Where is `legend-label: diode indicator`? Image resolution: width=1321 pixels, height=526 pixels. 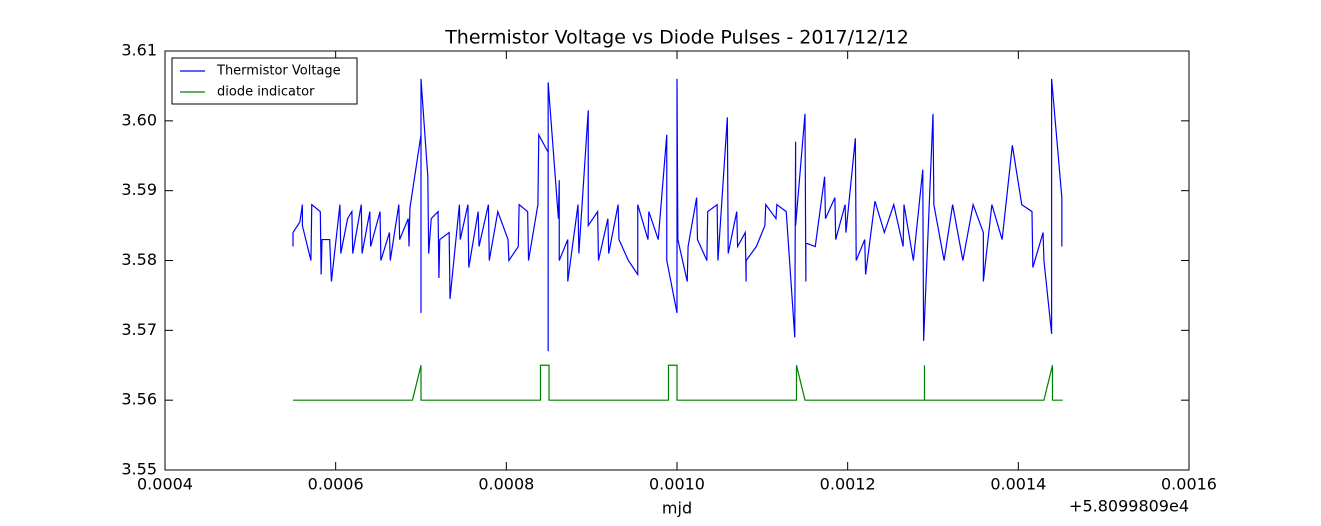
legend-label: diode indicator is located at coordinates (266, 92).